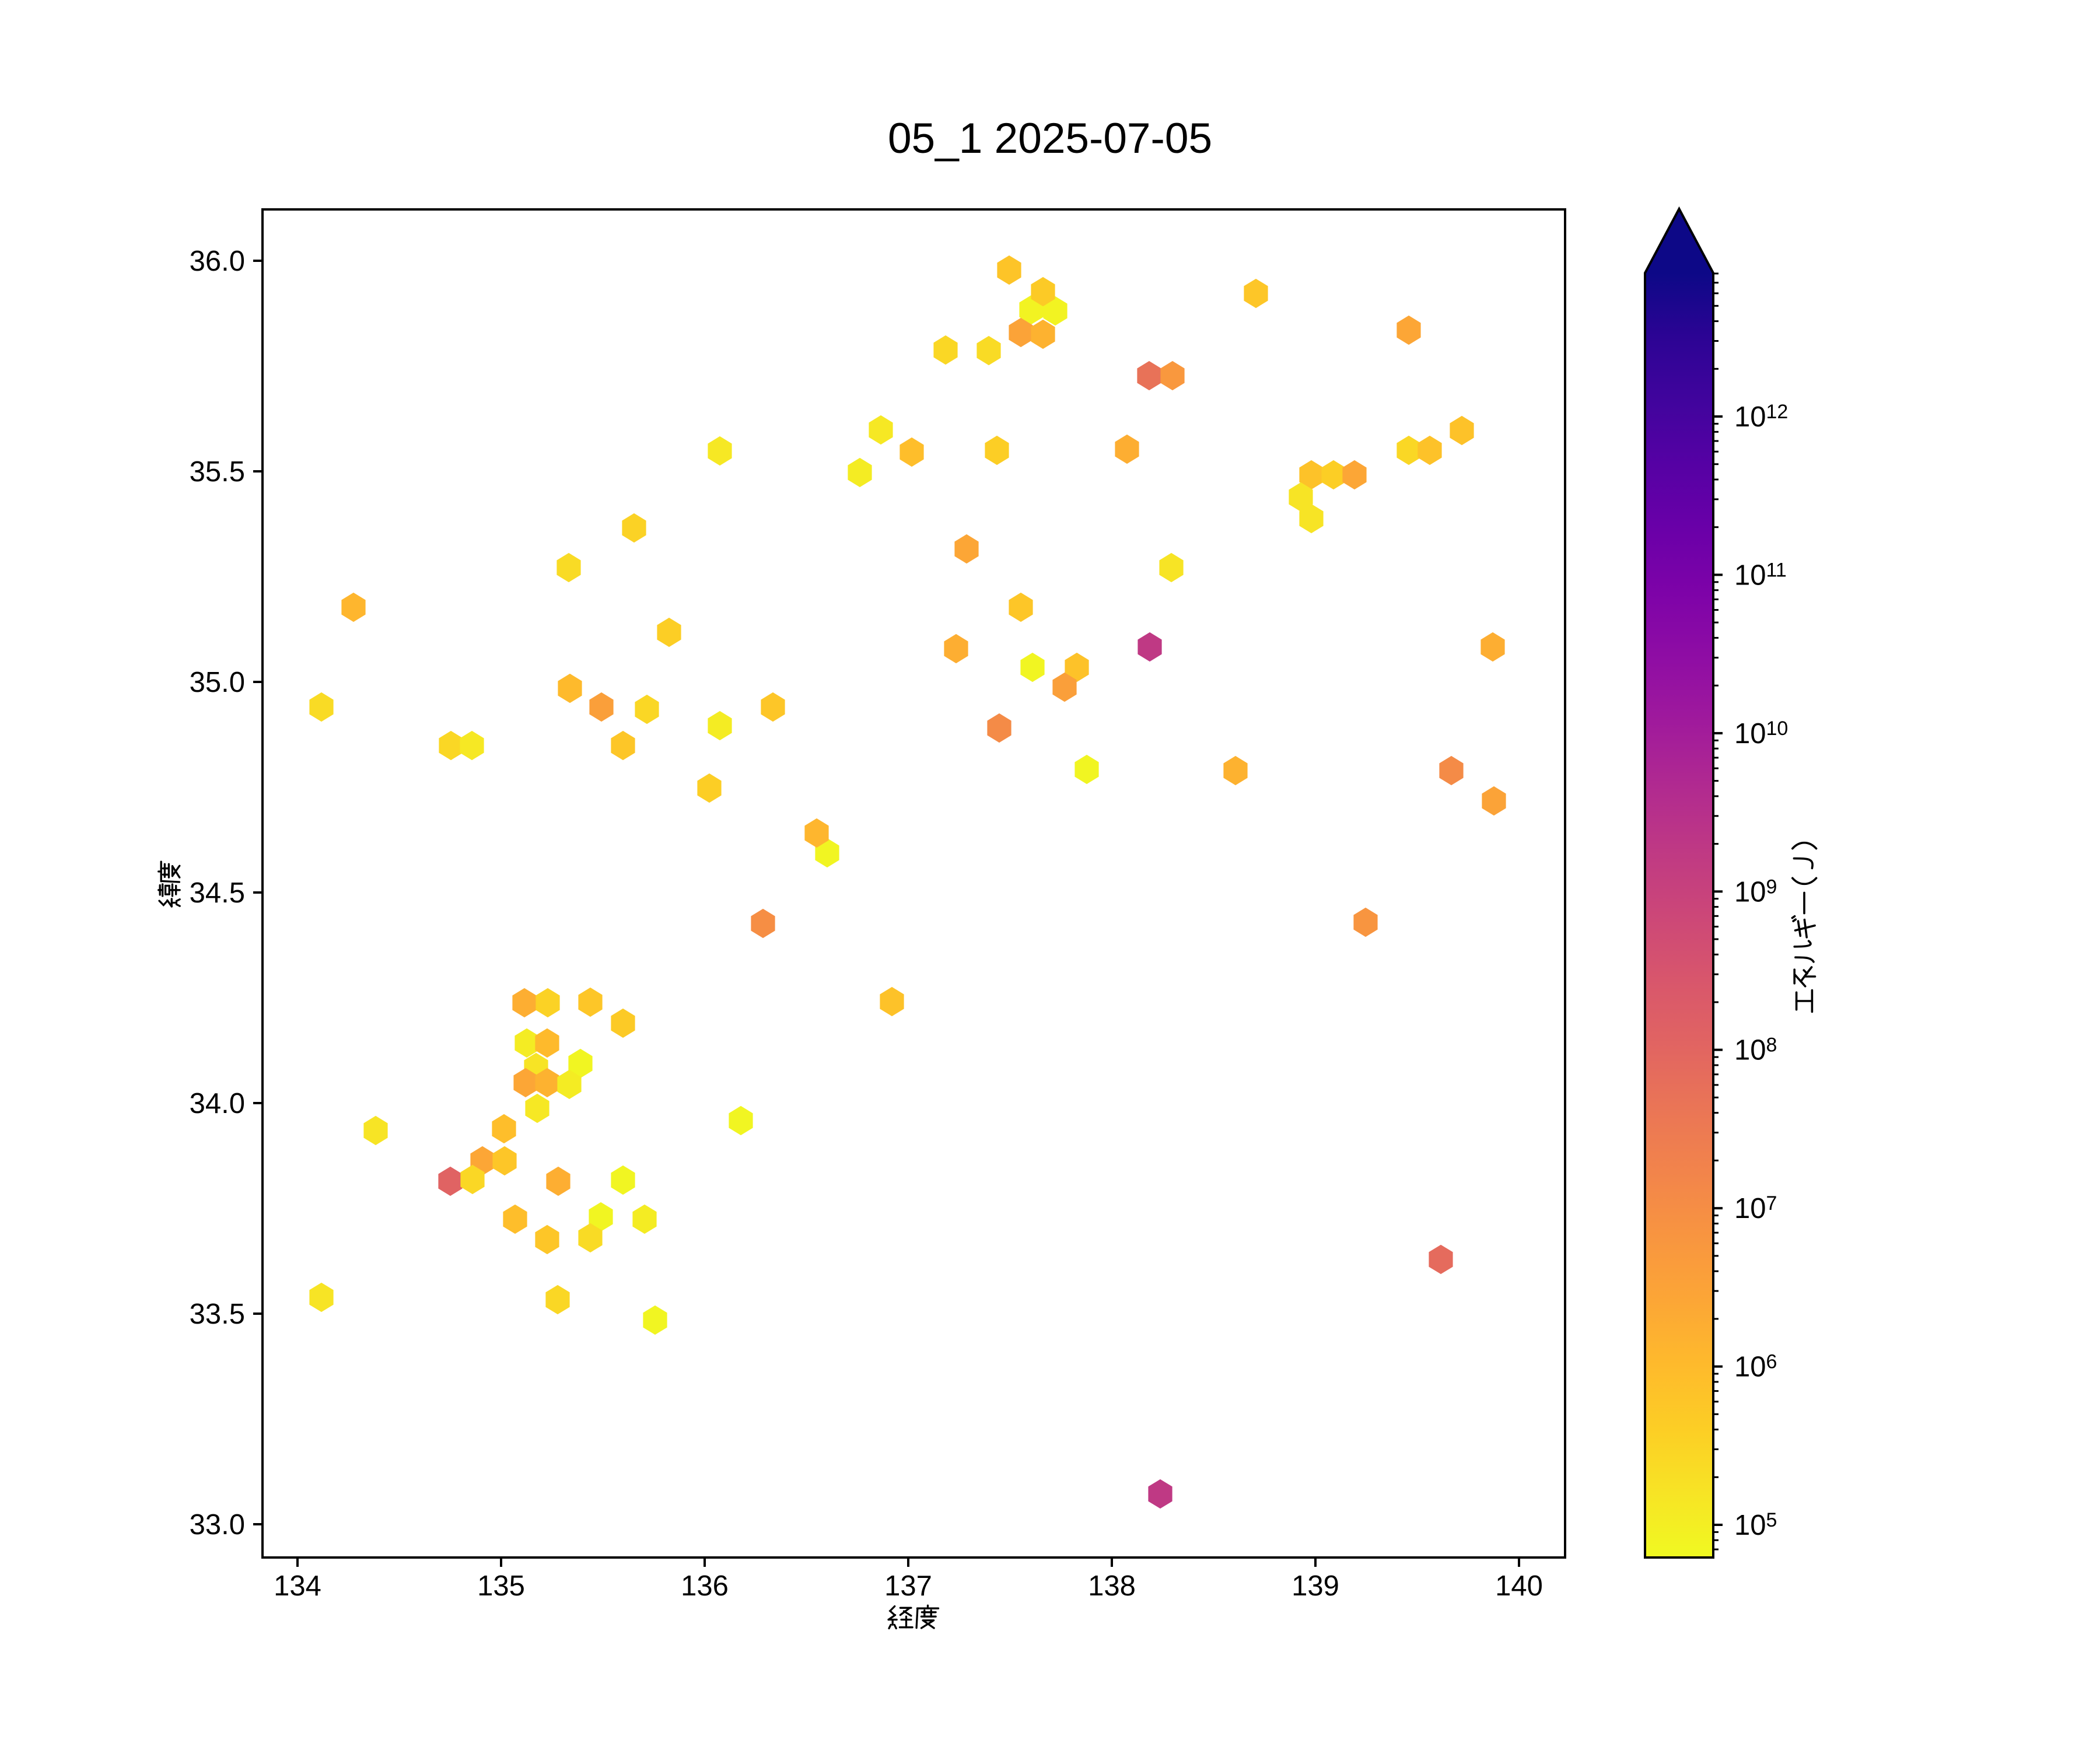 The image size is (2100, 1750). I want to click on svg-text: 140, so click(1519, 1586).